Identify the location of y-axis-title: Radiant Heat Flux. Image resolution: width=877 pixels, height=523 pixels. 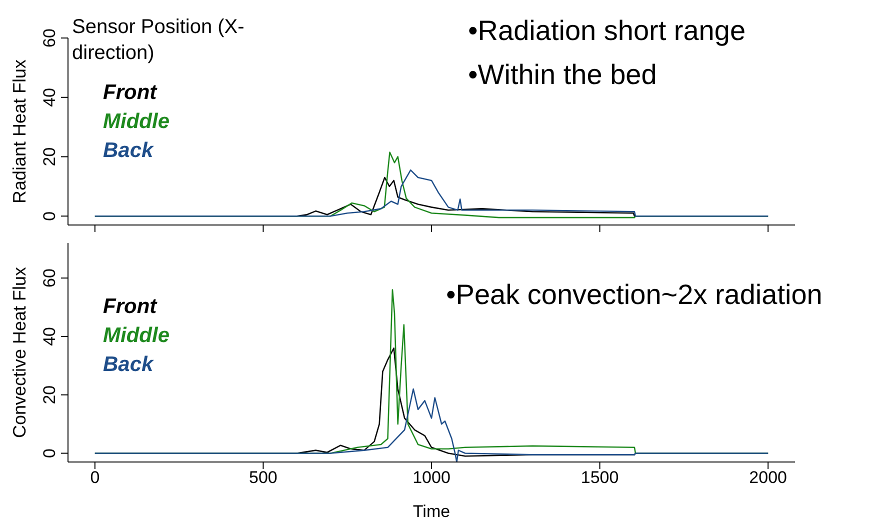
(19, 131).